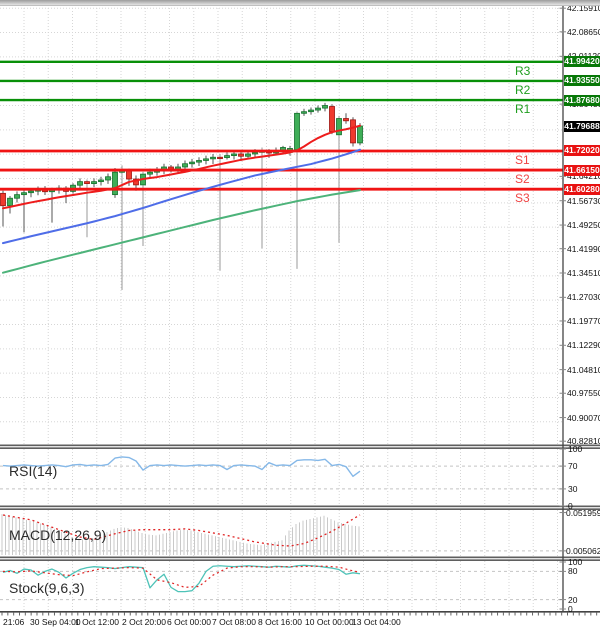  Describe the element at coordinates (181, 530) in the screenshot. I see `macd-signal-line` at that location.